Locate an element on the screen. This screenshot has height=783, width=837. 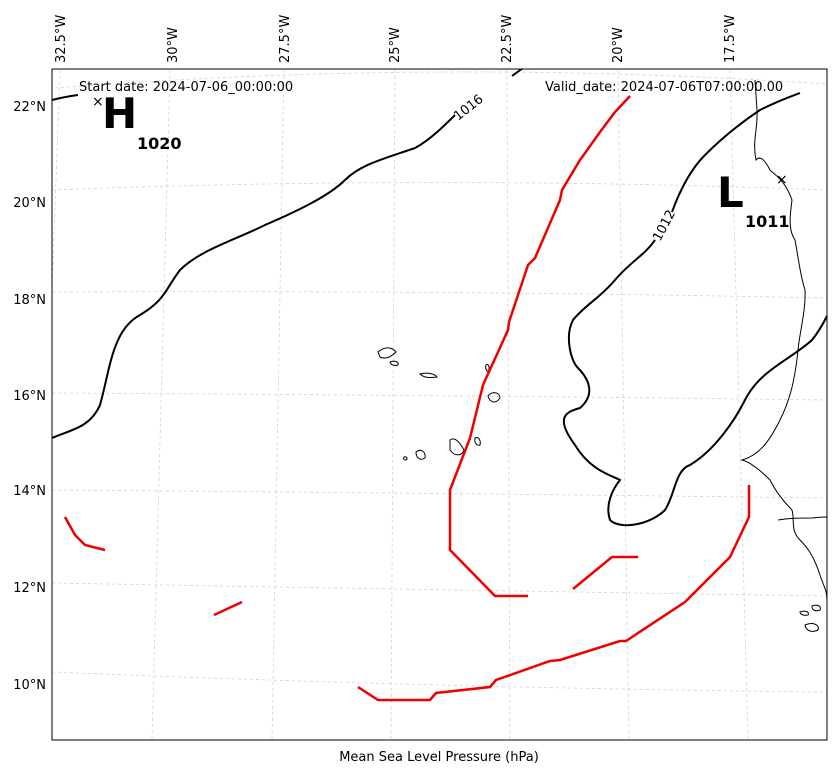
latitude-labels: 22°N 20°N 18°N 16°N 14°N 12°N 10°N is located at coordinates (29, 396).